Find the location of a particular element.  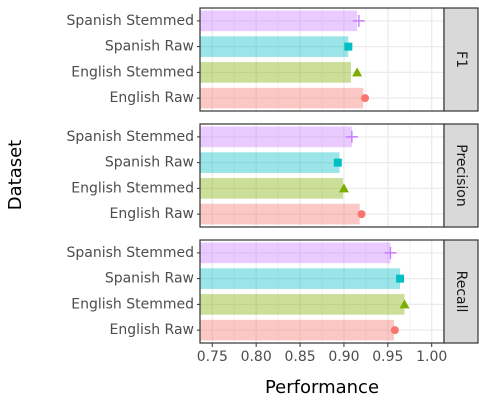

strip-label: Precision is located at coordinates (461, 175).